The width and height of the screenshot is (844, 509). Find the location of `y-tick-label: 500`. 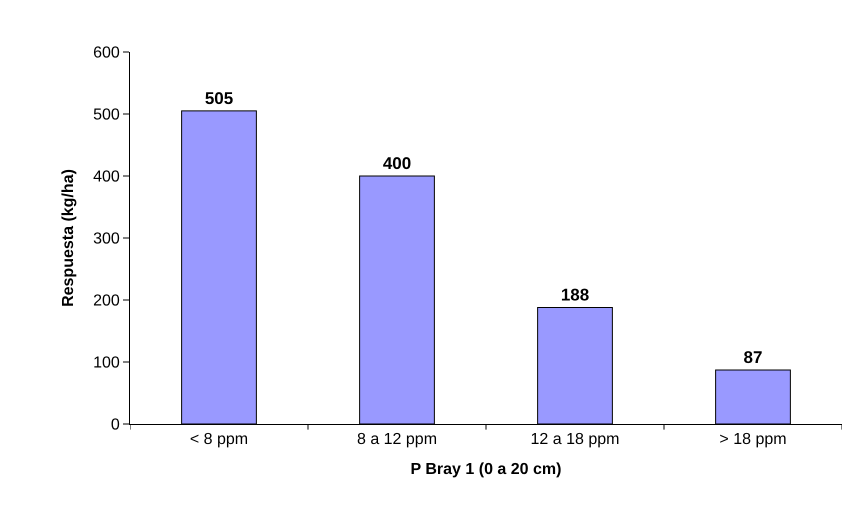

y-tick-label: 500 is located at coordinates (106, 115).